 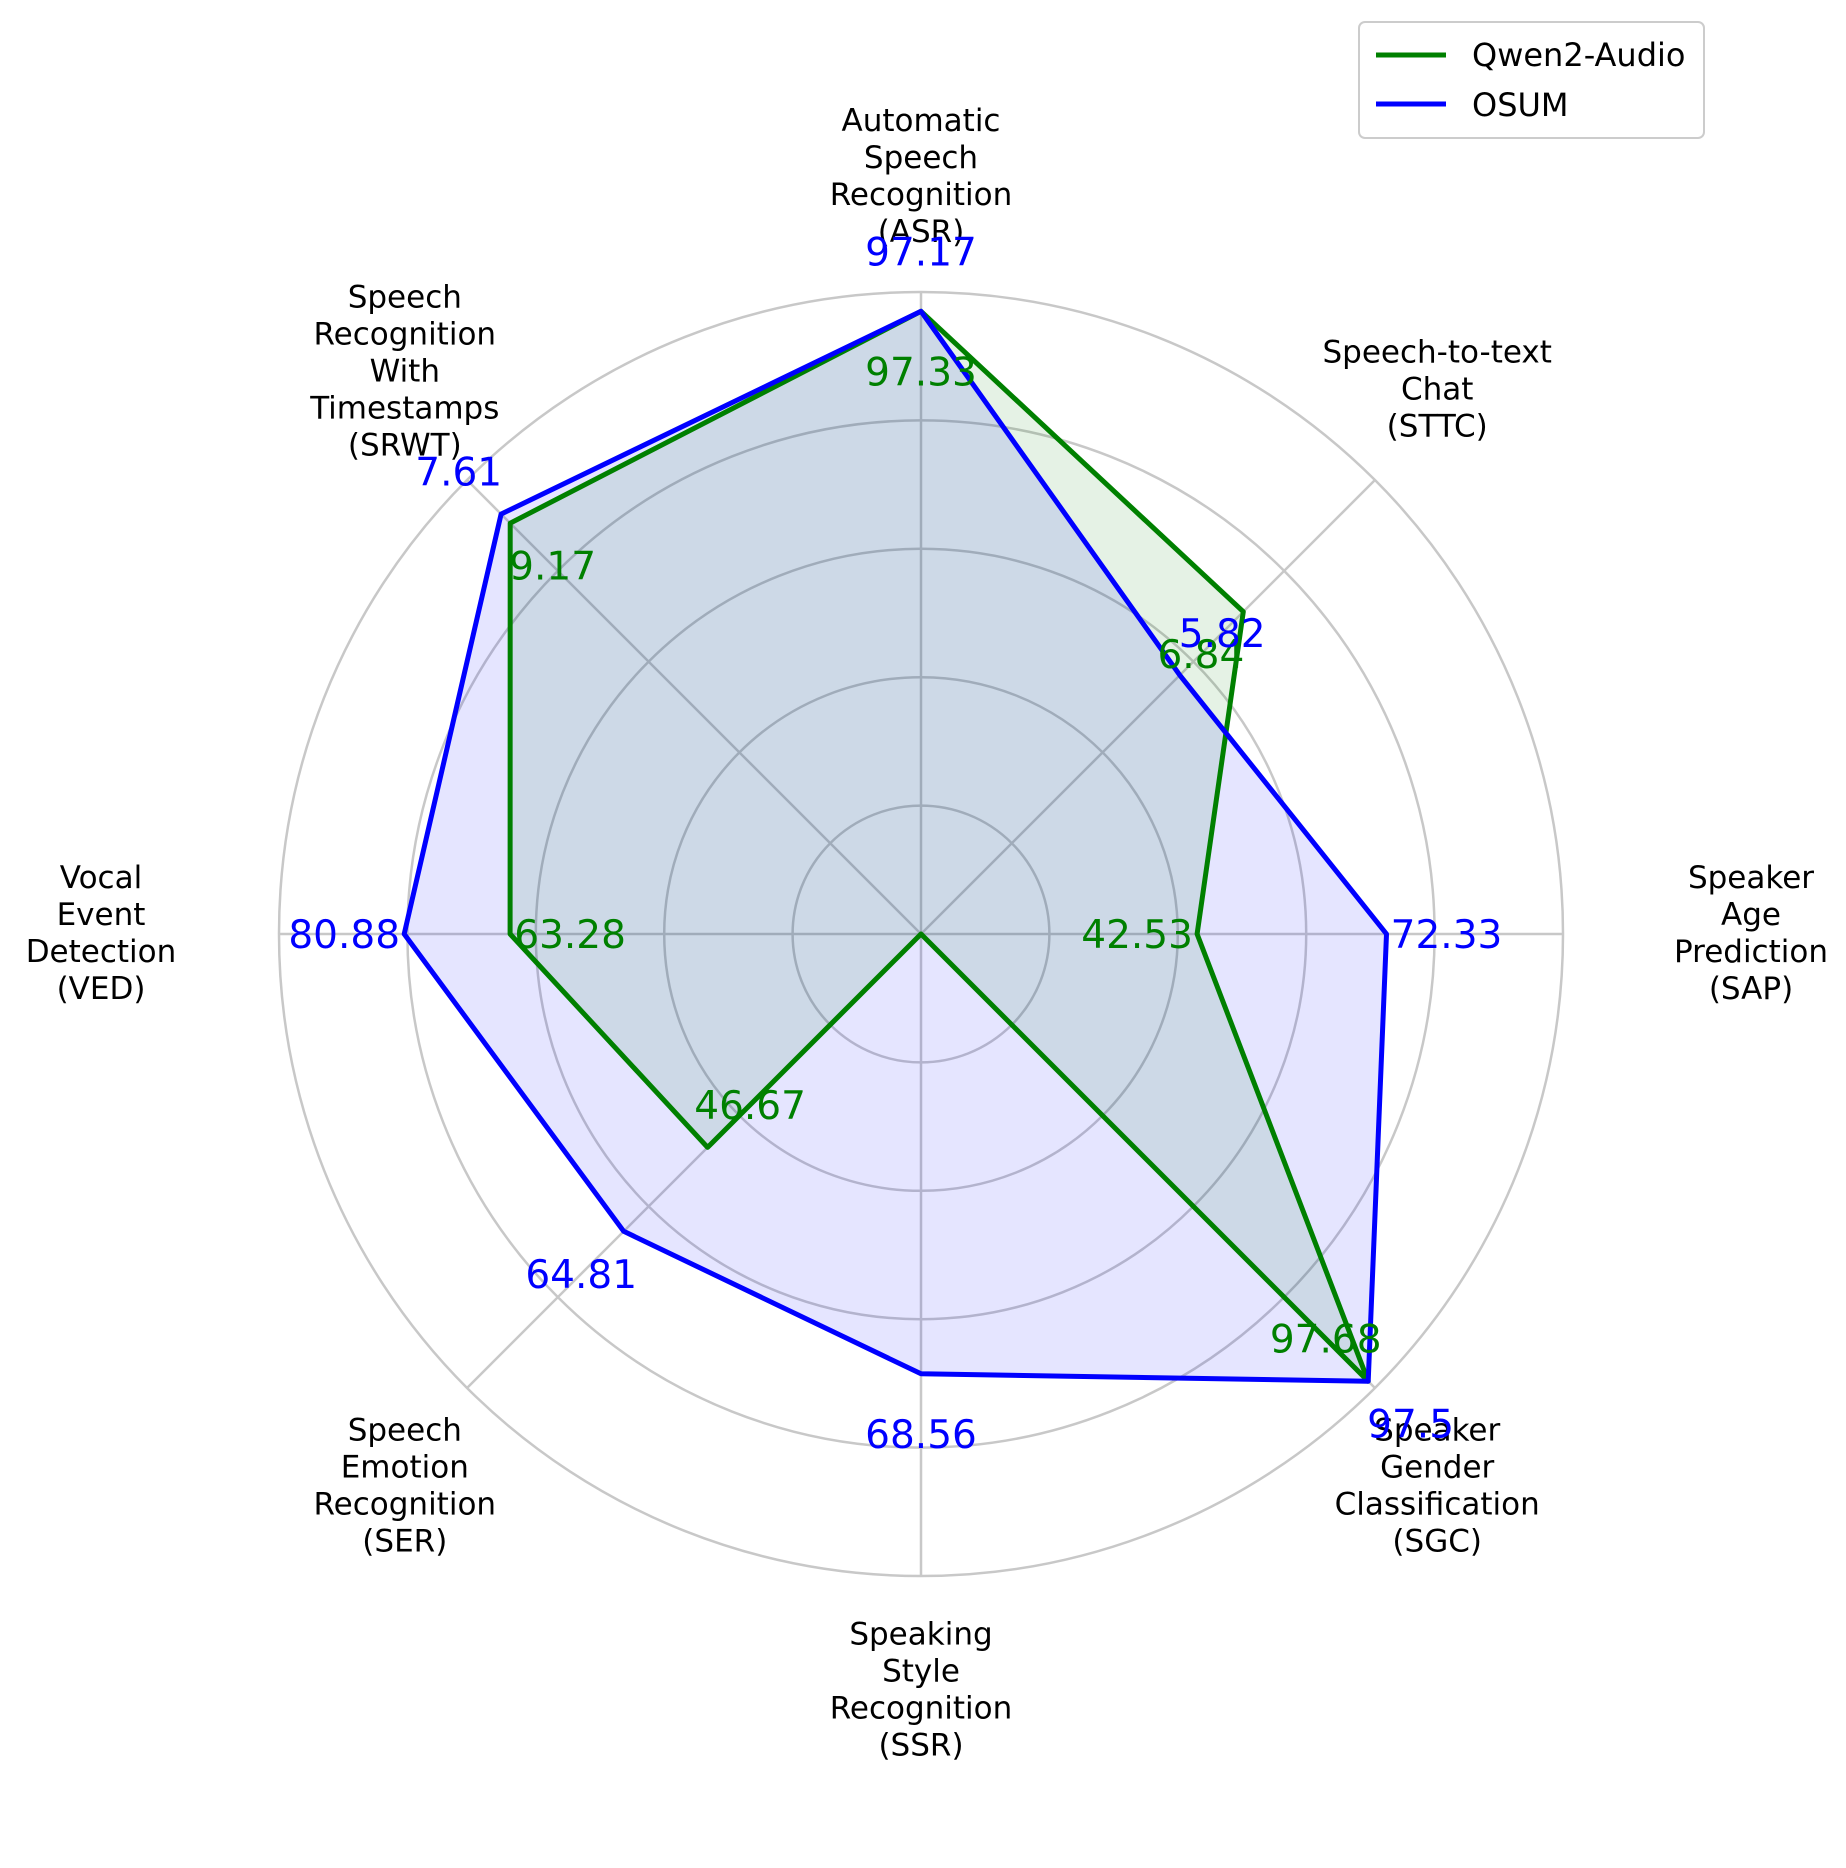 I want to click on axis-label-line: (SRWT), so click(x=405, y=445).